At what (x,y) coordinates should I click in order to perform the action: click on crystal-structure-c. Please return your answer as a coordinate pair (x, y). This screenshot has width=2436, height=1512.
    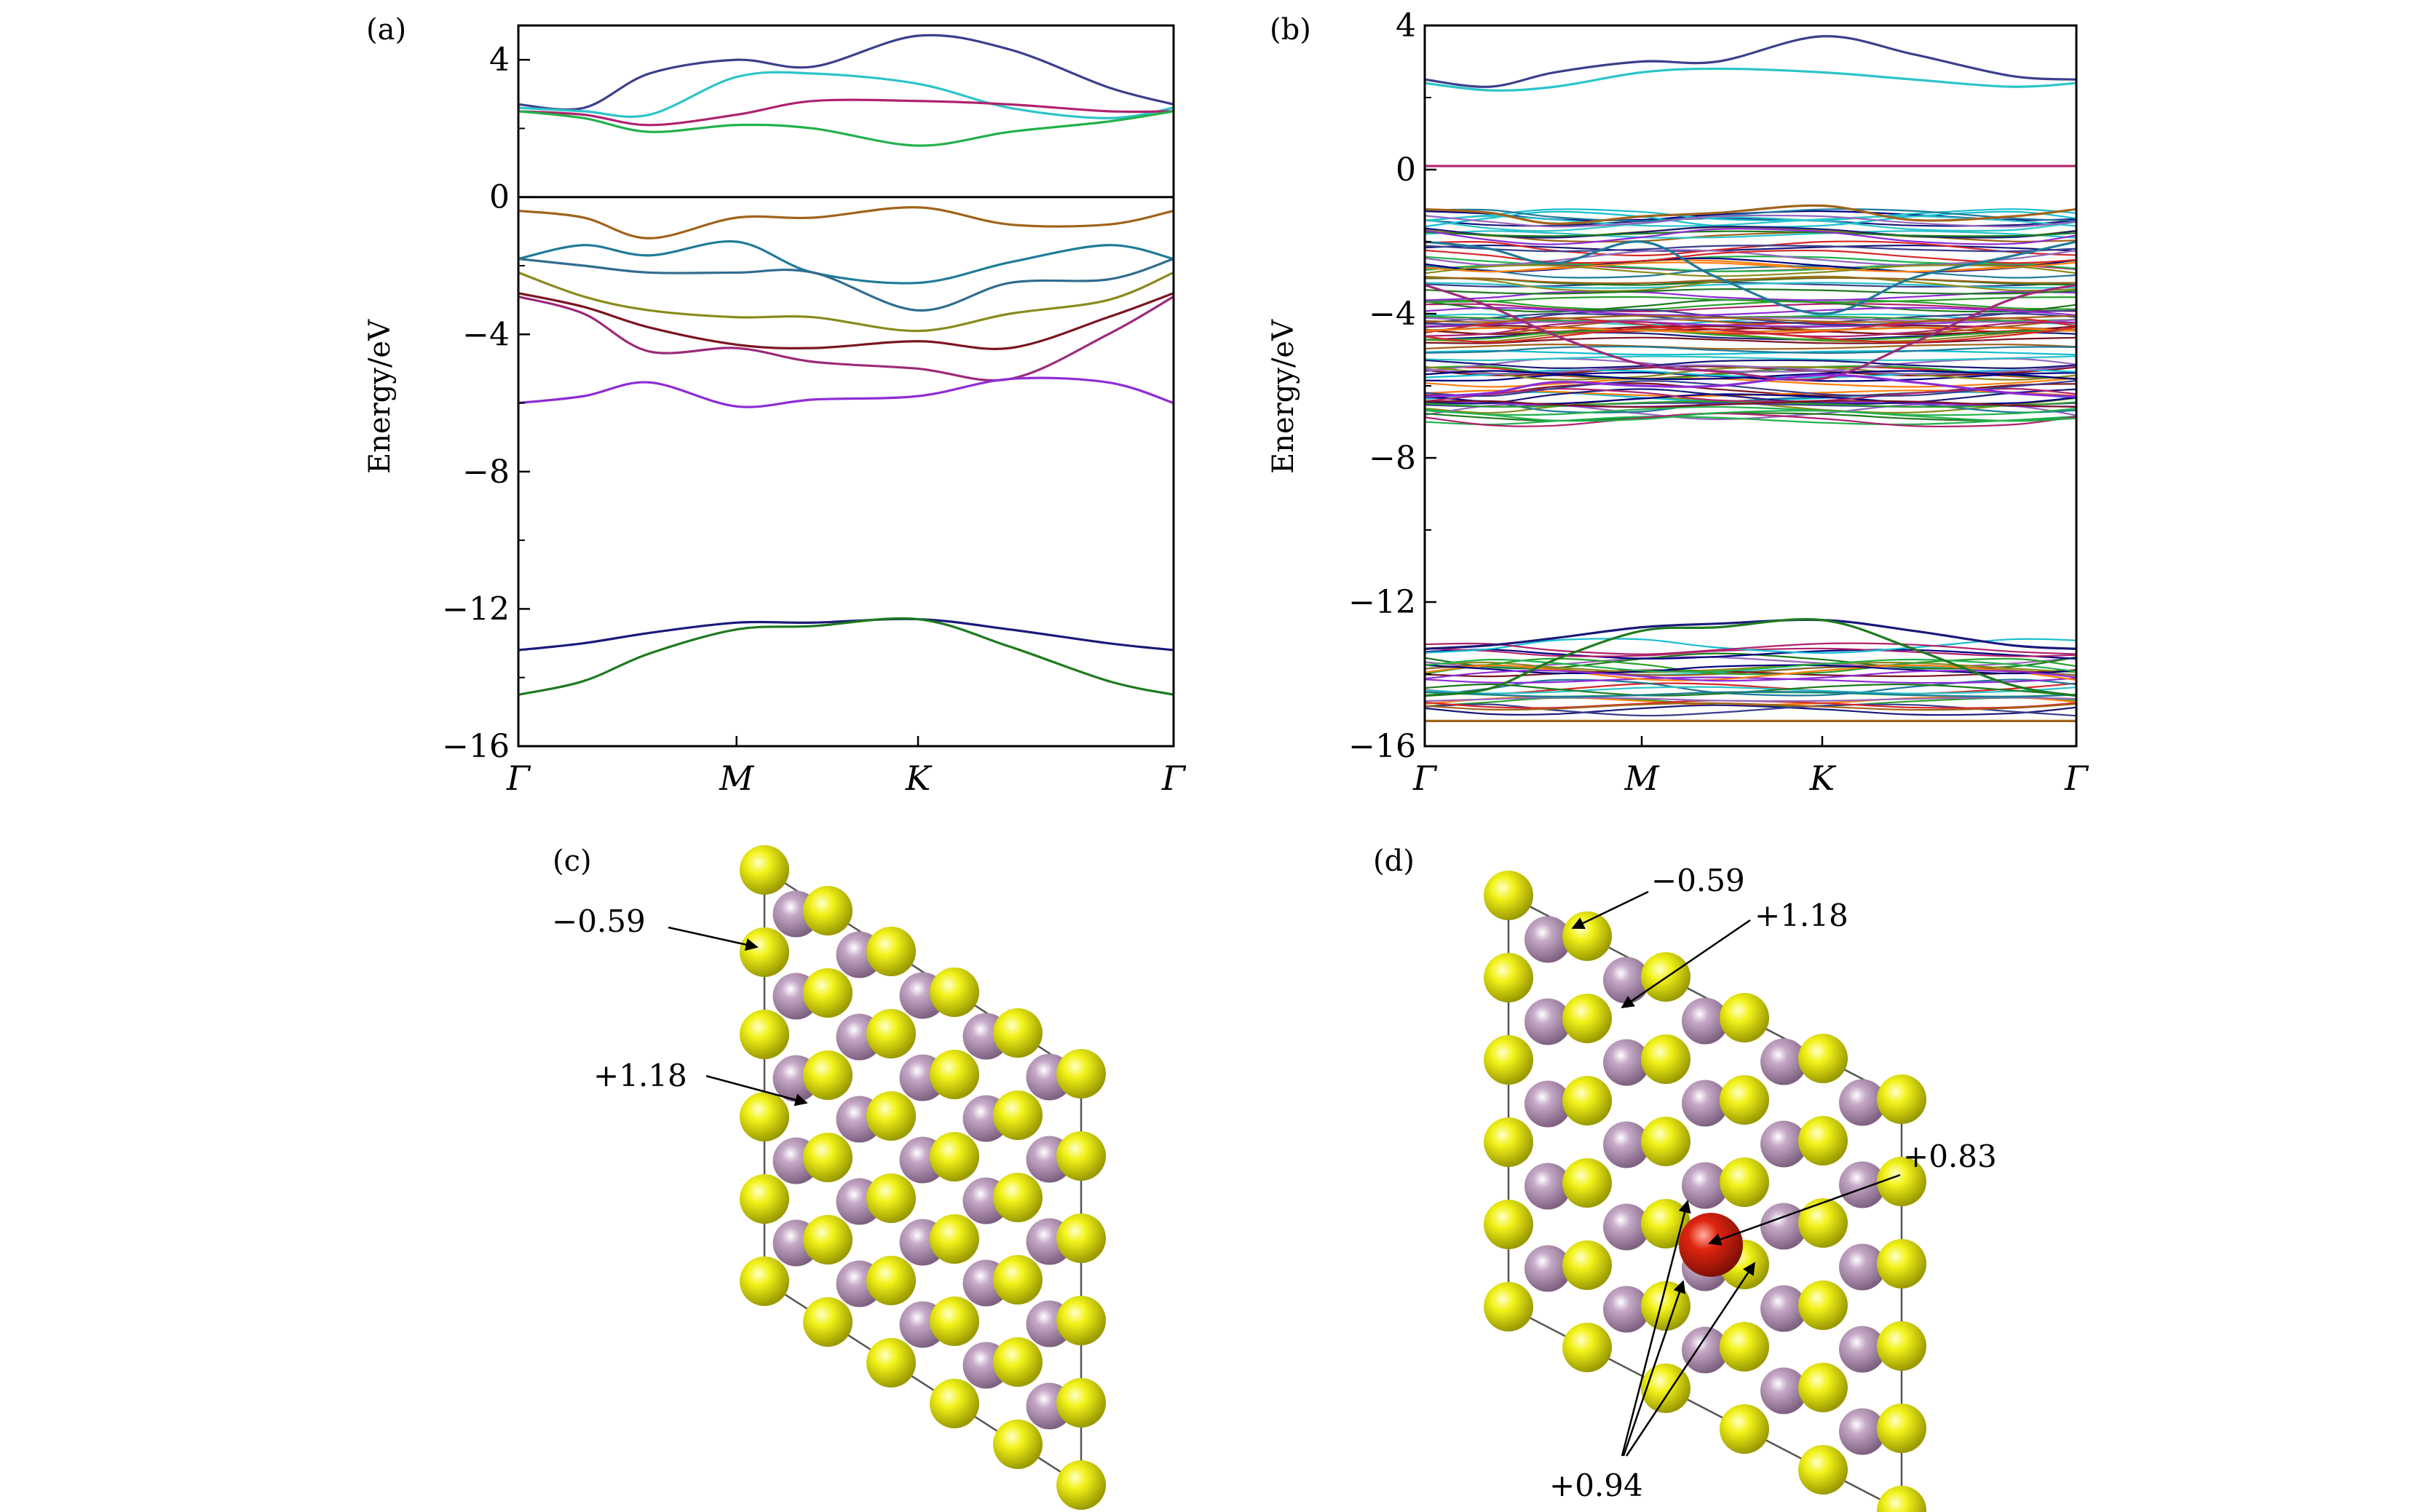
    Looking at the image, I should click on (923, 1177).